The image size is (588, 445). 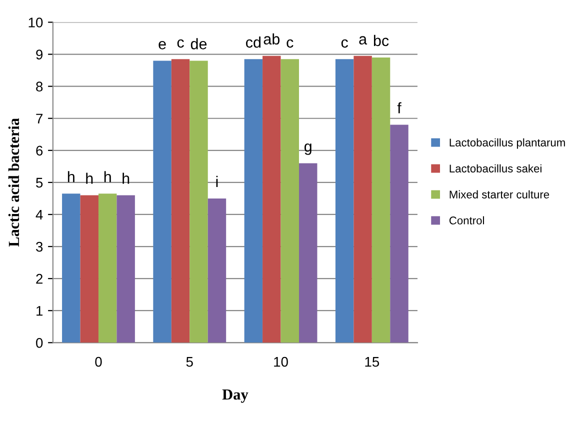 I want to click on y-tick-label: 9, so click(x=39, y=55).